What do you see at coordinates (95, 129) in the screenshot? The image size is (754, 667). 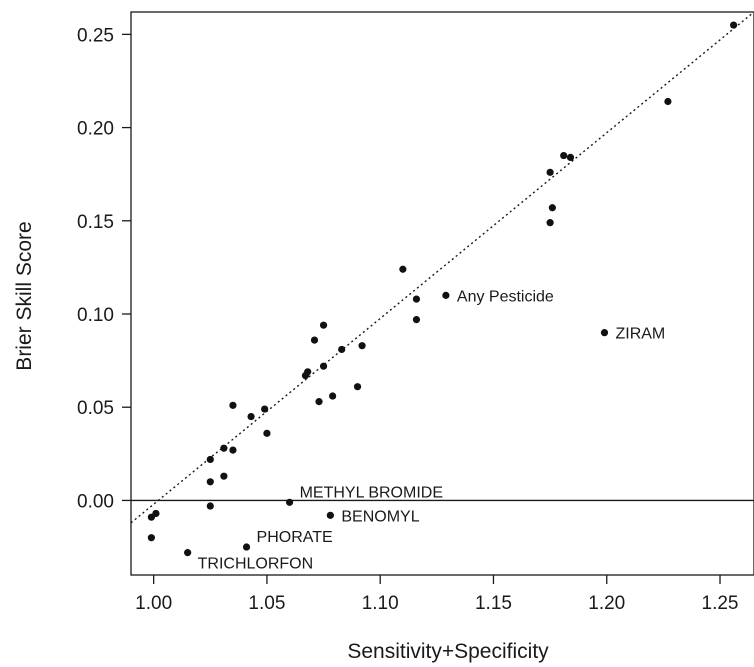 I see `y-tick-label: 0.20` at bounding box center [95, 129].